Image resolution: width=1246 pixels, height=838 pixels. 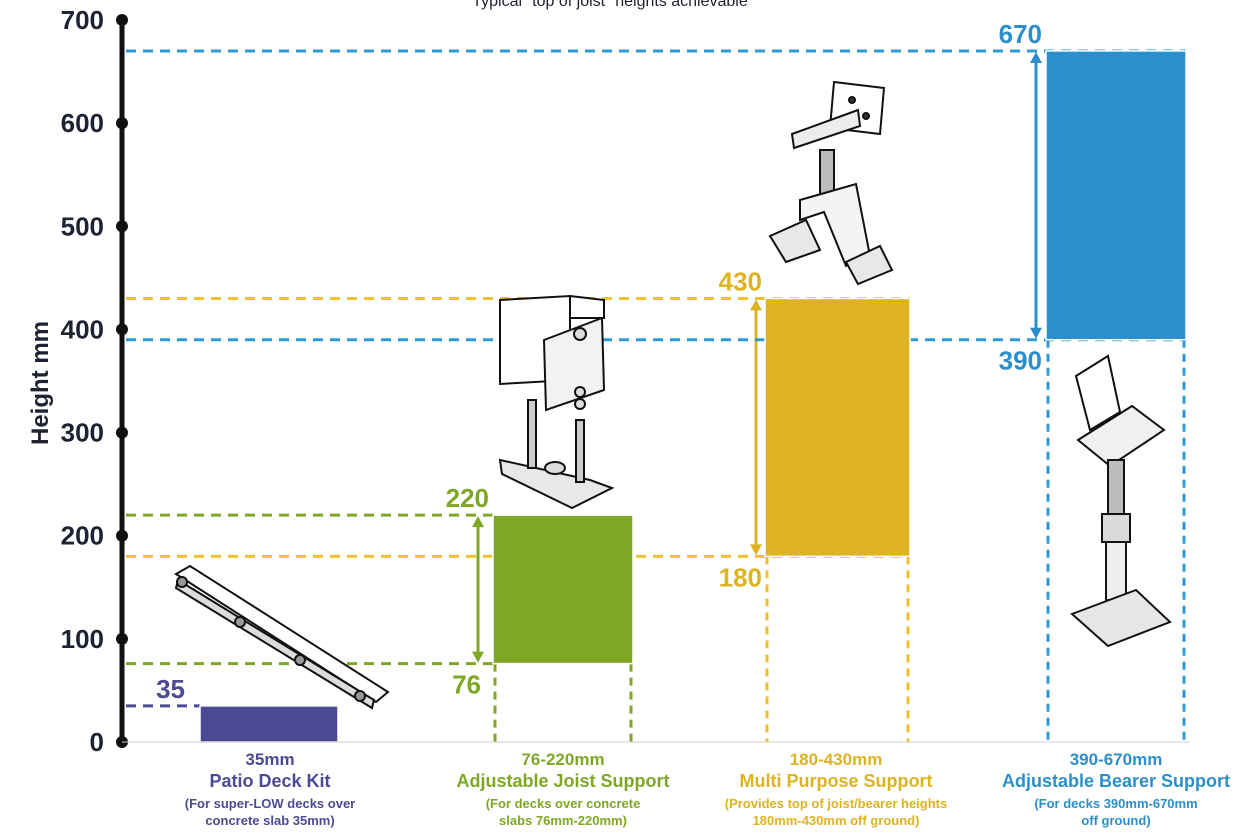 I want to click on caption-desc: (For decks 390mm-670mm, so click(x=1115, y=803).